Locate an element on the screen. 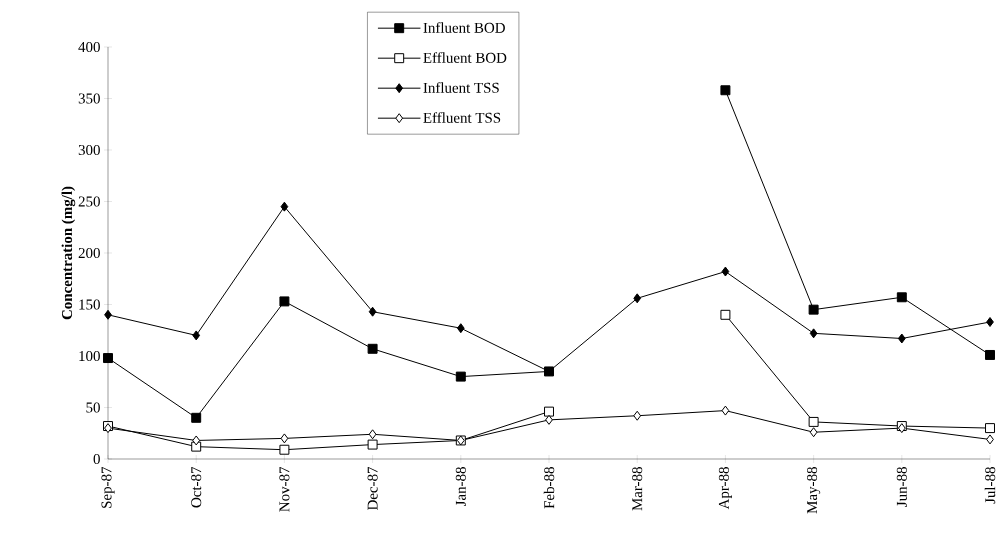  y-tick-label: 50 is located at coordinates (93, 407).